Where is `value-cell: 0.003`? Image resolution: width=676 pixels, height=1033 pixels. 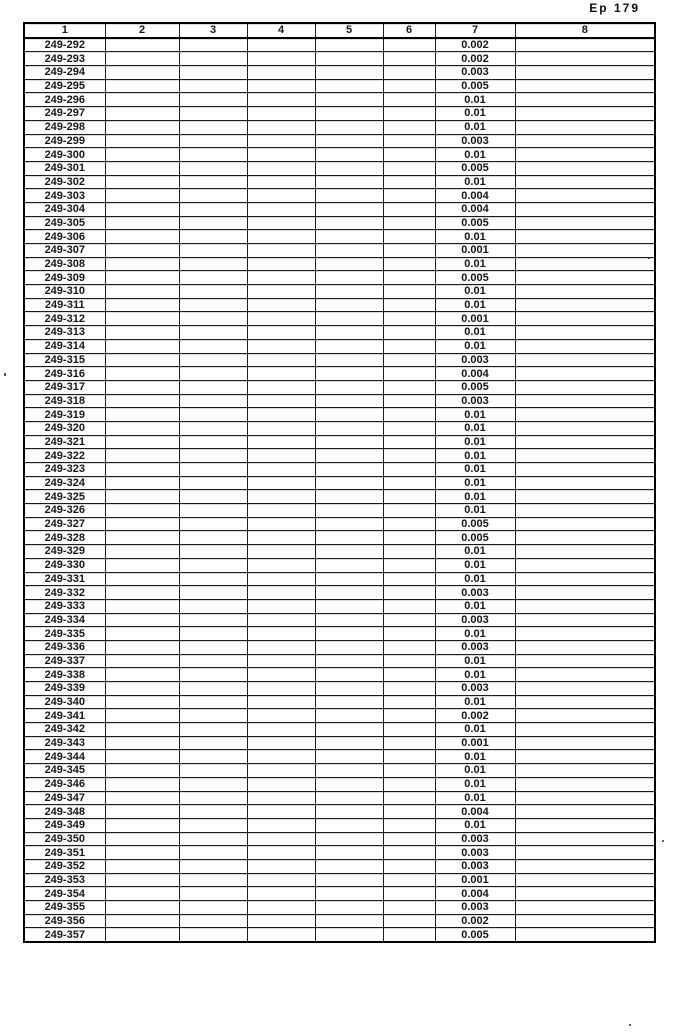 value-cell: 0.003 is located at coordinates (475, 647).